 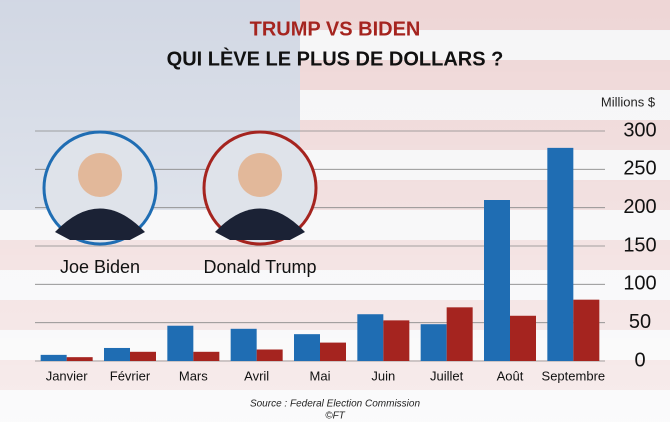 I want to click on x-tick-label: Juin, so click(x=383, y=375).